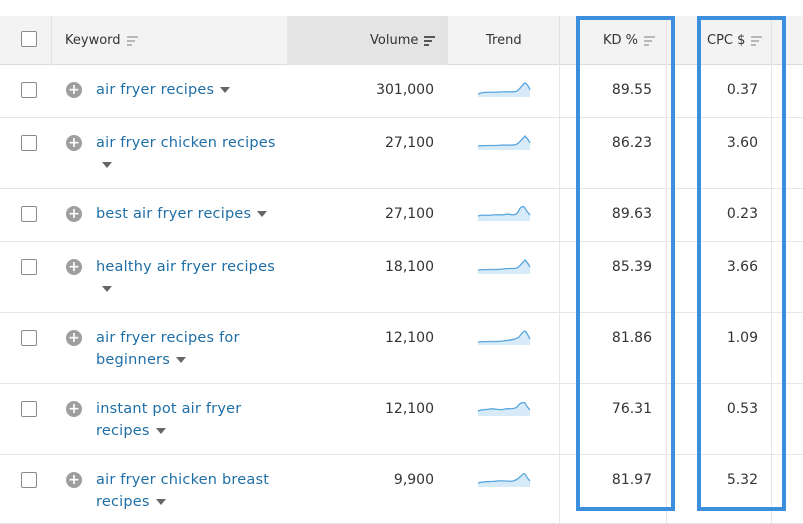 This screenshot has width=803, height=524. I want to click on kd-value: 85.39, so click(631, 267).